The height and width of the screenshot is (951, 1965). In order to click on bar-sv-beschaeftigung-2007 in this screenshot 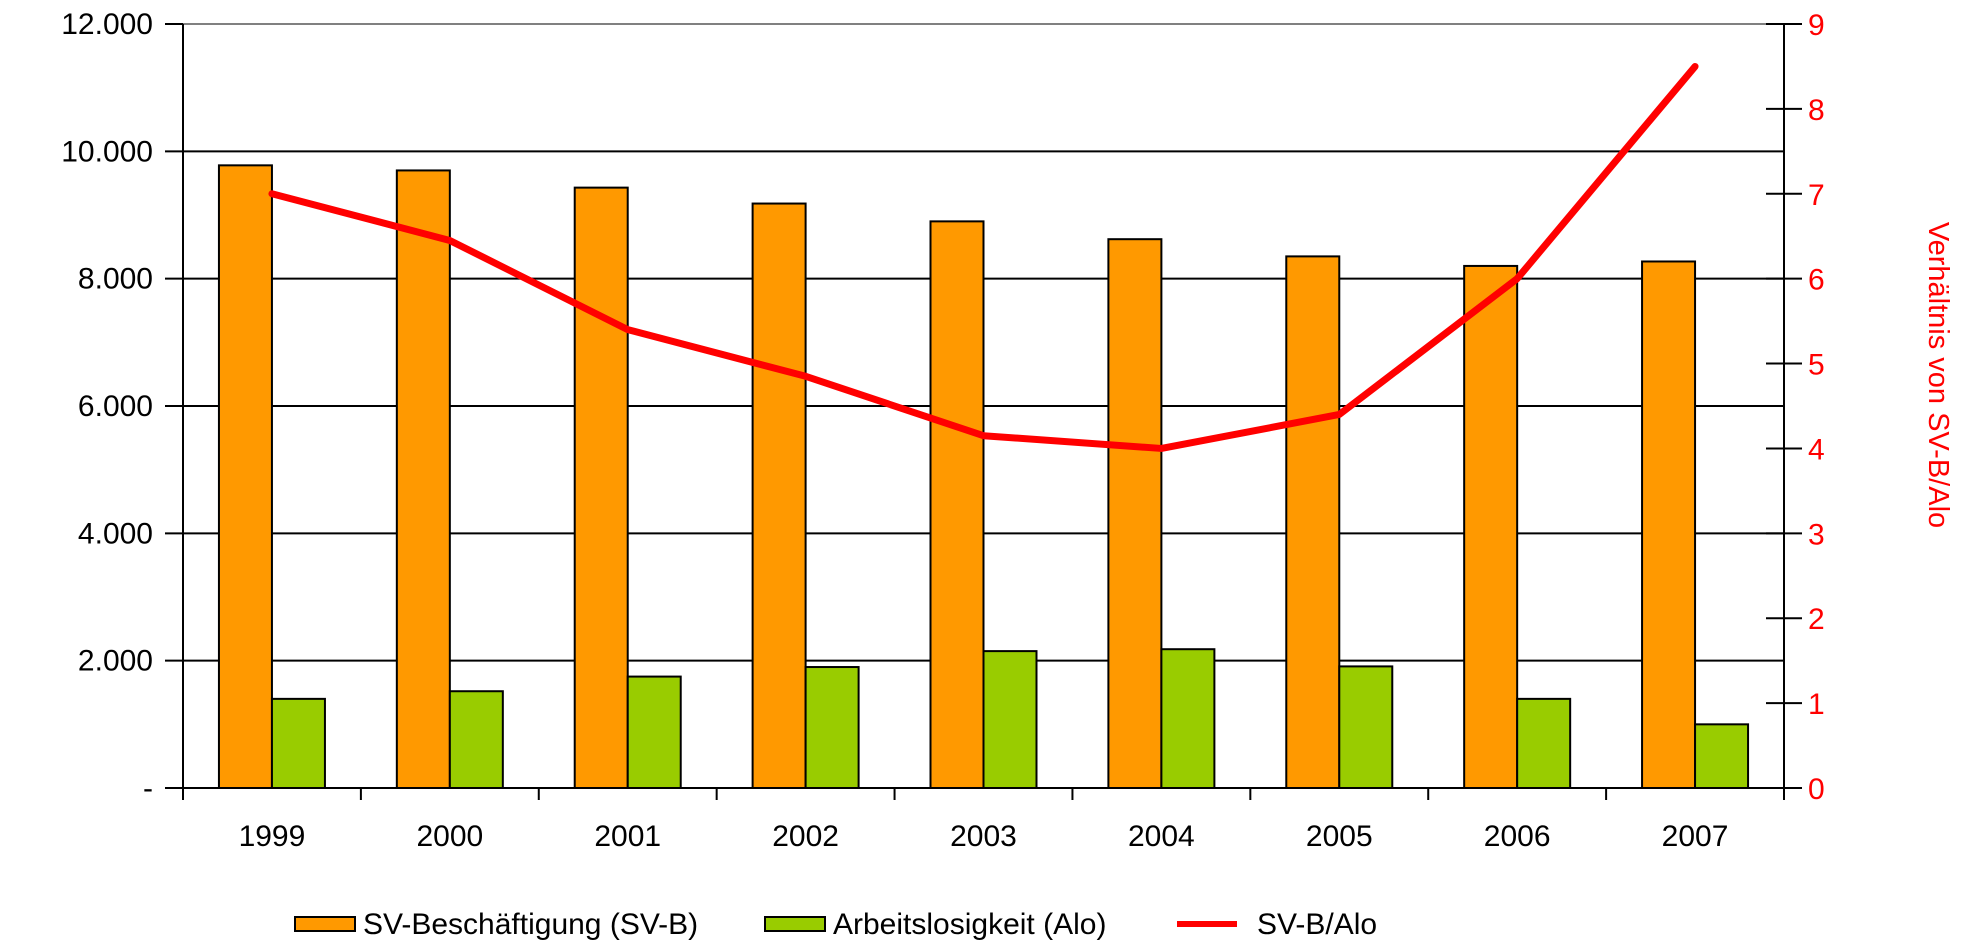, I will do `click(1669, 524)`.